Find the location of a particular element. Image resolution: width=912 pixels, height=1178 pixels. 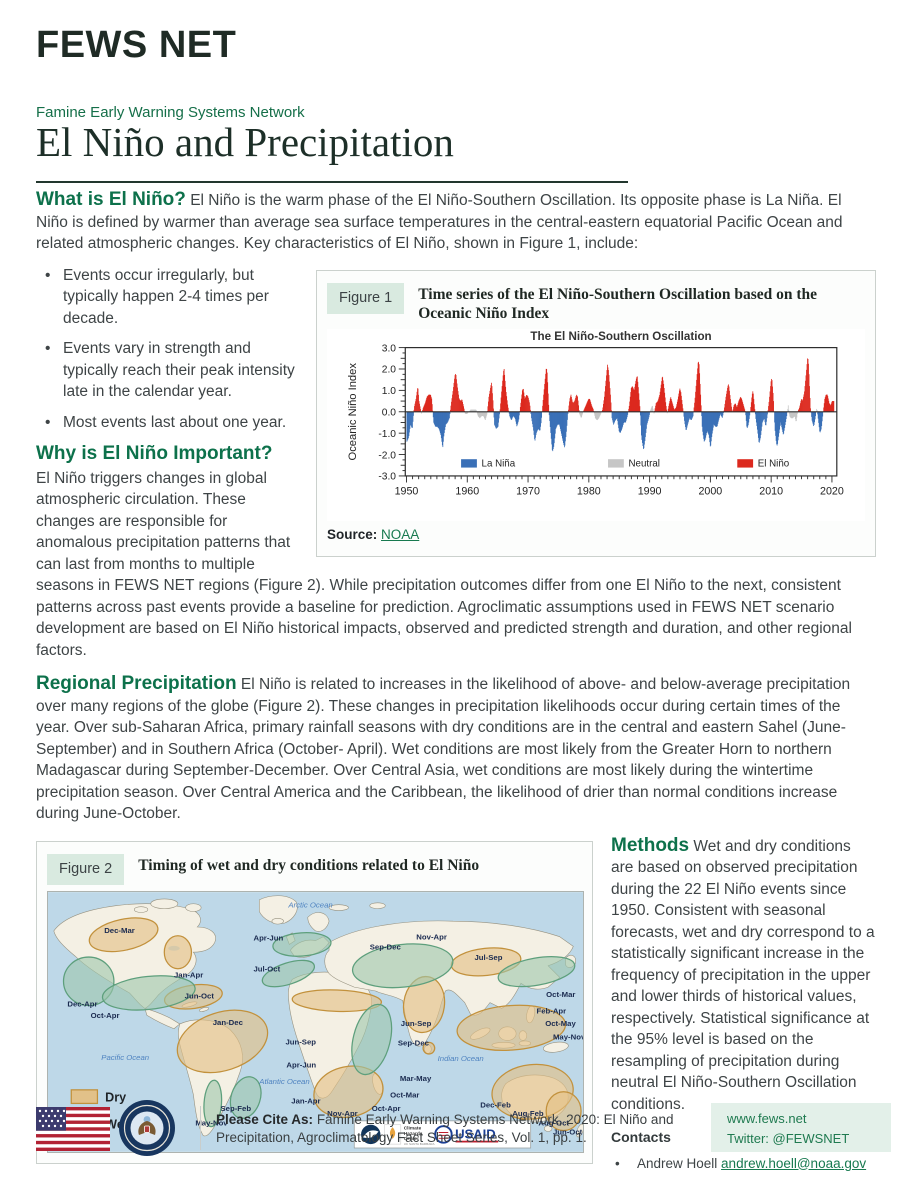

regional-heading: Regional Precipitation is located at coordinates (136, 683).